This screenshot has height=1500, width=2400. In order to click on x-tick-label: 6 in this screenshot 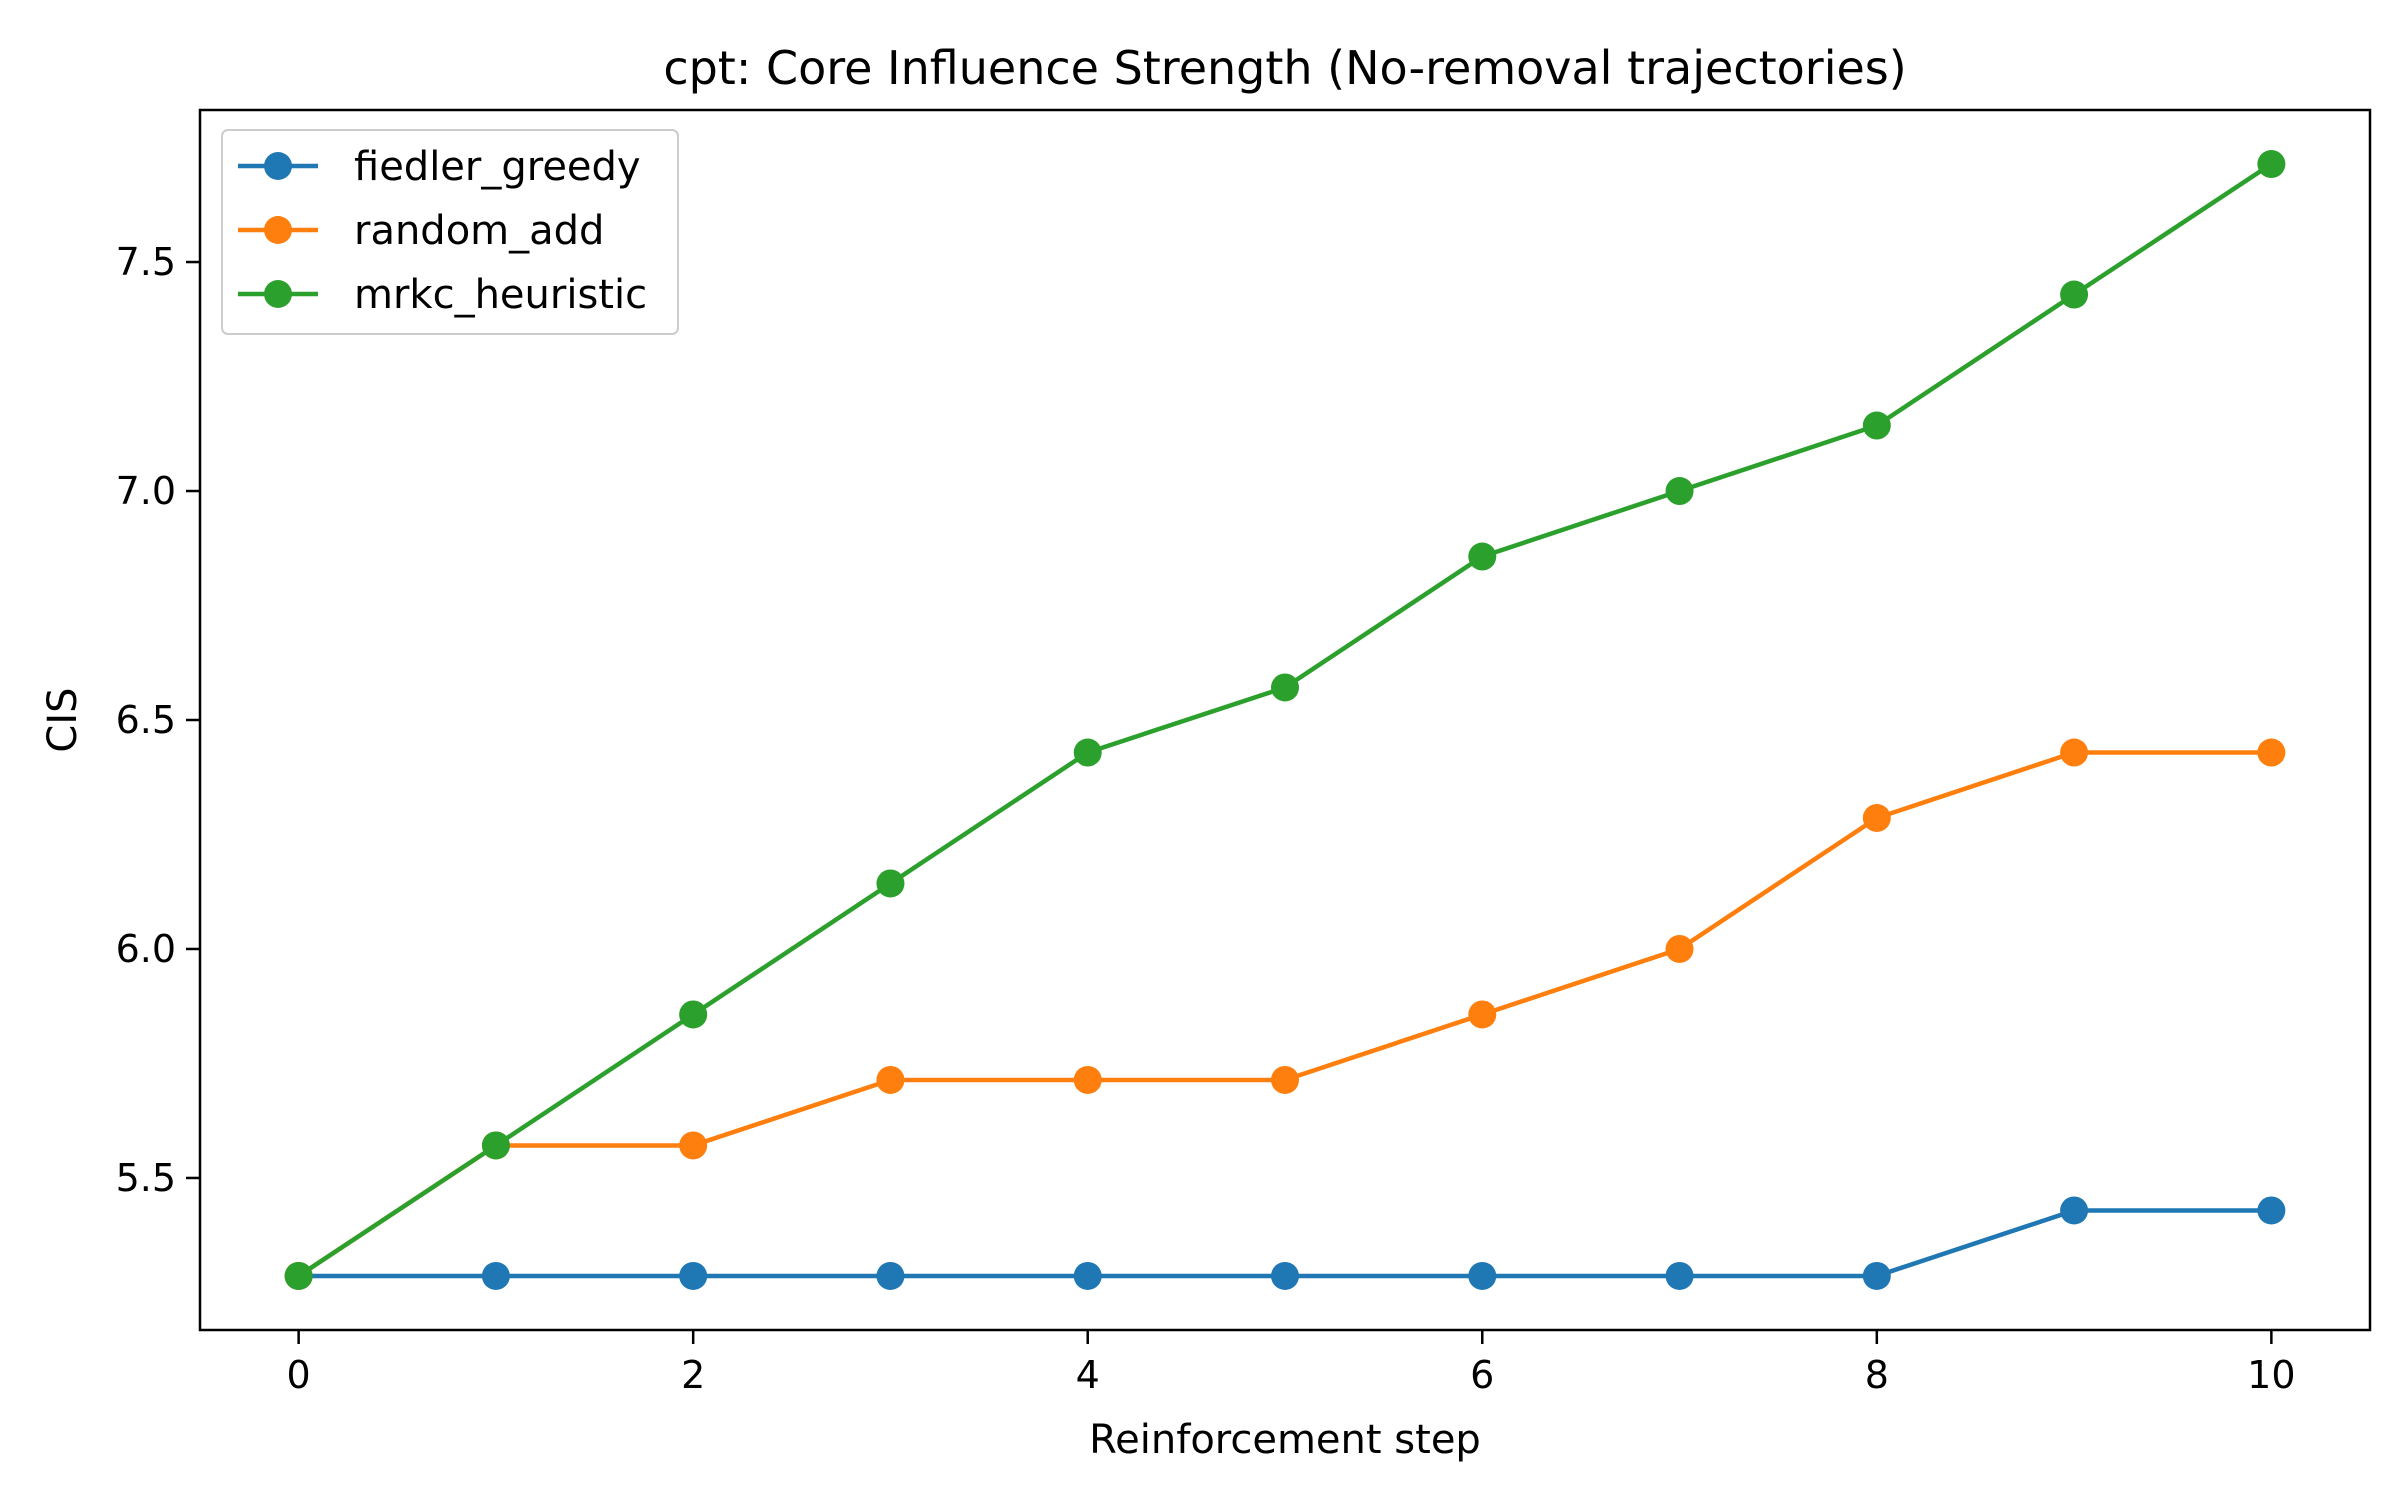, I will do `click(1482, 1375)`.